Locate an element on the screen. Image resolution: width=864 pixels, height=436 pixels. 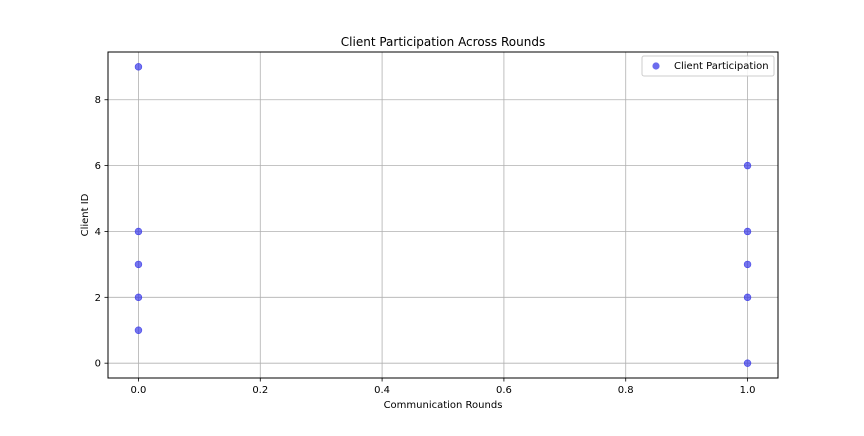
chart-title: Client Participation Across Rounds is located at coordinates (443, 42).